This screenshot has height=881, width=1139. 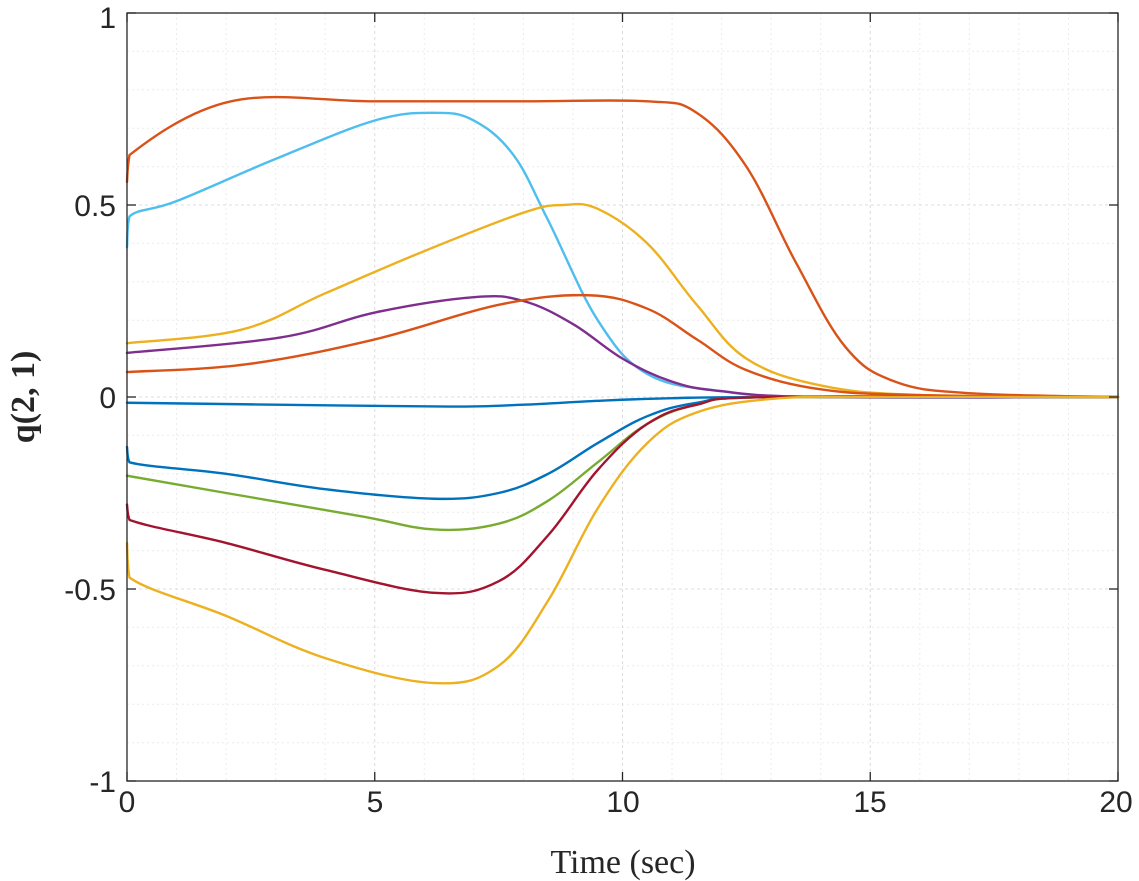 What do you see at coordinates (95, 206) in the screenshot?
I see `y-tick-label-0-5: 0.5` at bounding box center [95, 206].